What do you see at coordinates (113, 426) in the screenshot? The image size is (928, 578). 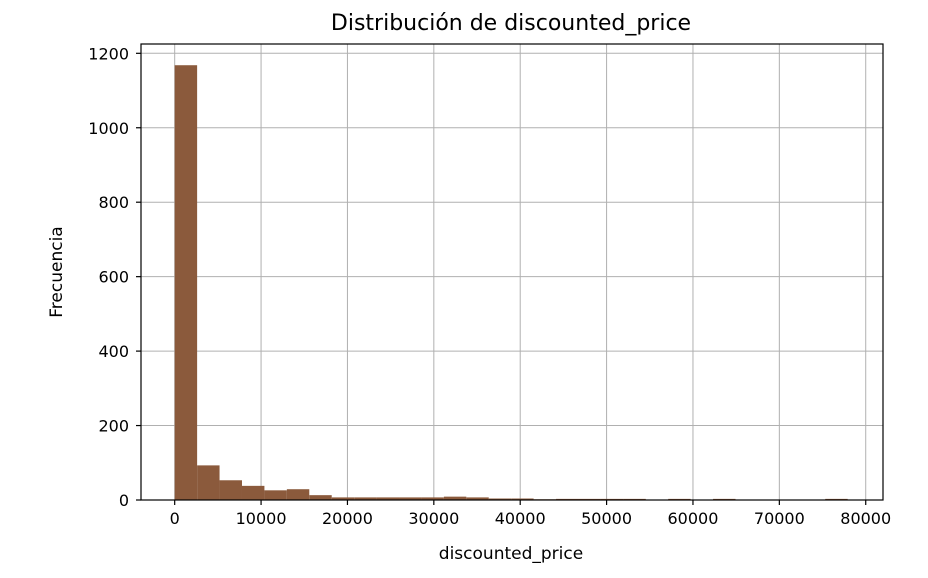 I see `y-tick-label: 200` at bounding box center [113, 426].